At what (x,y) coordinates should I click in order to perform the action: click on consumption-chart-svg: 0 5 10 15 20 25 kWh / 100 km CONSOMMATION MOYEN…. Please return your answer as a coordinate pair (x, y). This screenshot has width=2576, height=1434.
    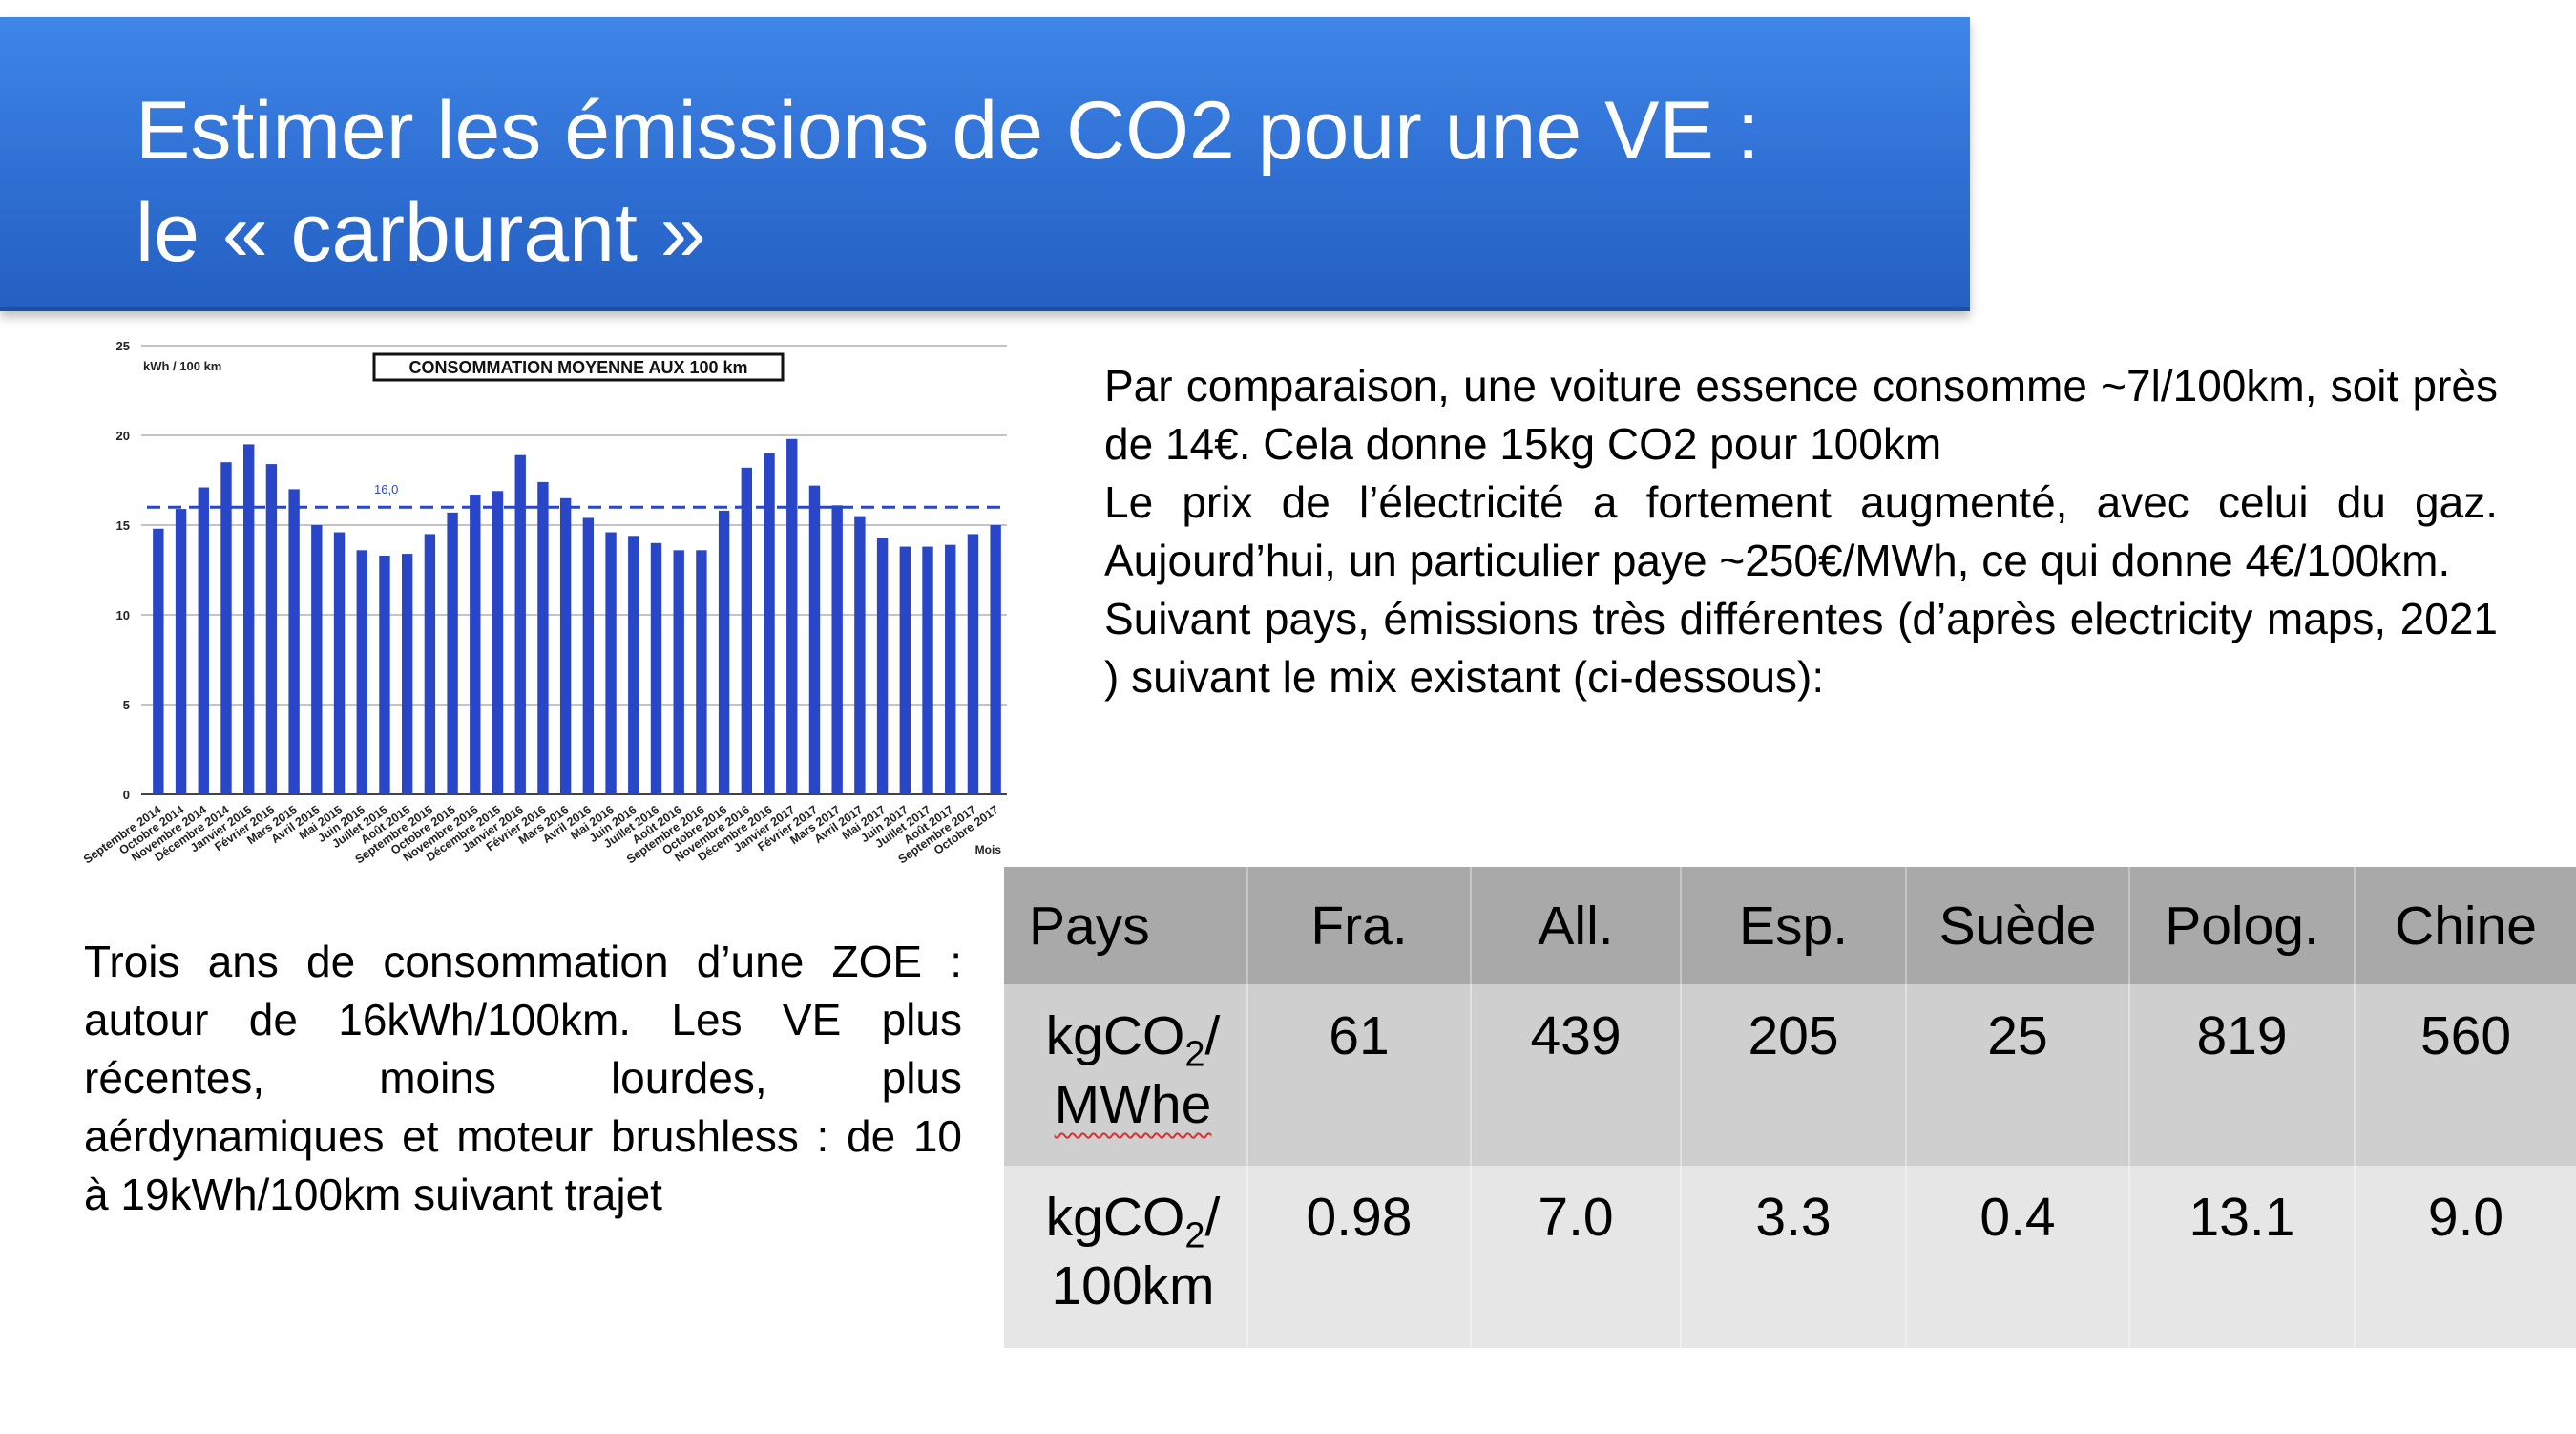
    Looking at the image, I should click on (544, 602).